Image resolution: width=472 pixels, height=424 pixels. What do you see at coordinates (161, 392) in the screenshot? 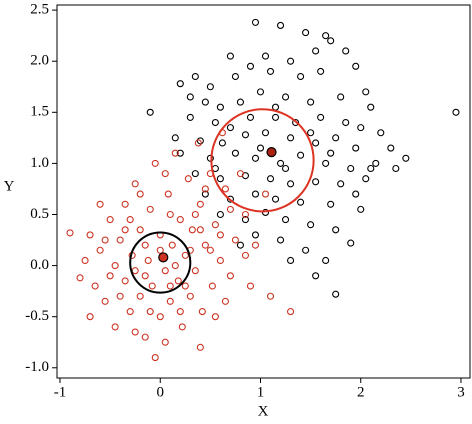
I see `x-tick-label: 0` at bounding box center [161, 392].